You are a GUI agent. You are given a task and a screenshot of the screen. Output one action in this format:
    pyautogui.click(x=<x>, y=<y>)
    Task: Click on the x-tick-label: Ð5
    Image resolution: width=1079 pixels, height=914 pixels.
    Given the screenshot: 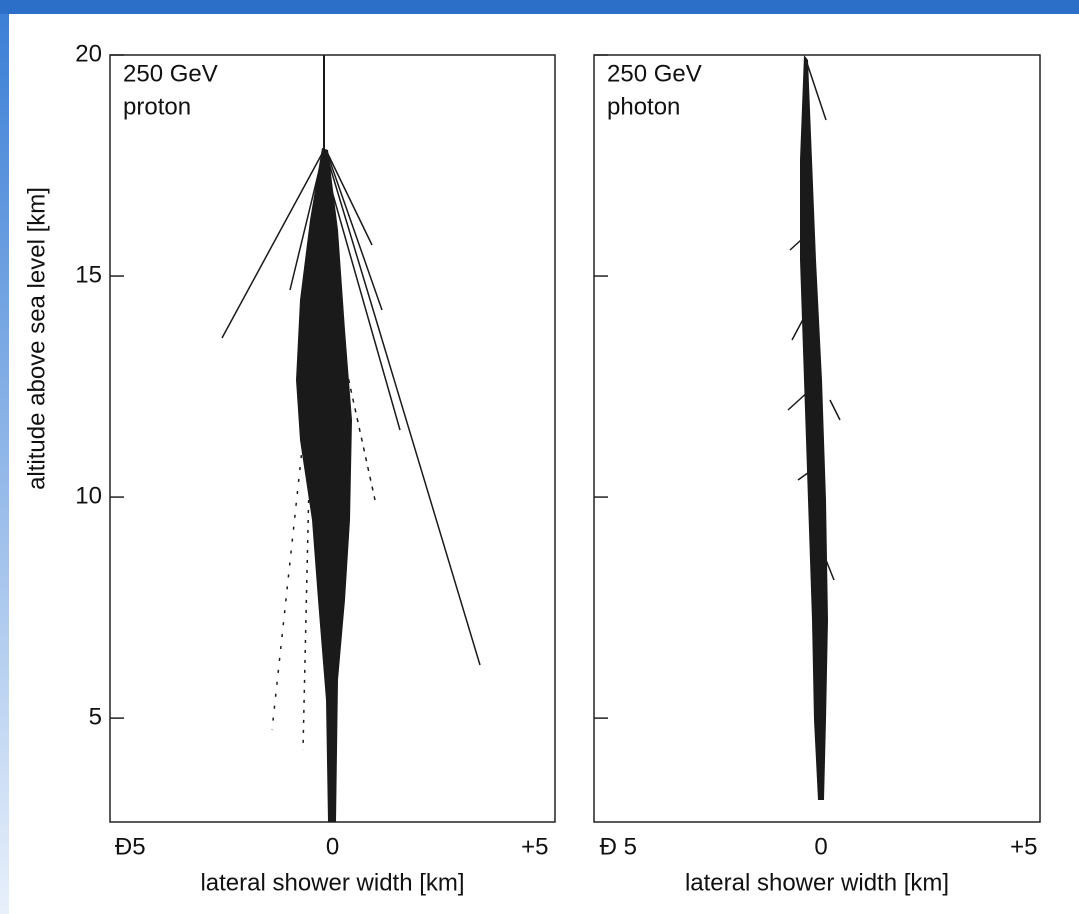 What is the action you would take?
    pyautogui.click(x=130, y=846)
    